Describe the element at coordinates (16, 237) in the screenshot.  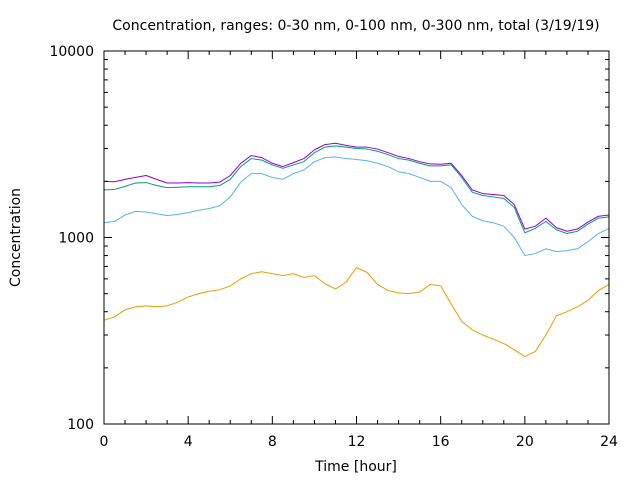
I see `y-axis-label: Concentration` at that location.